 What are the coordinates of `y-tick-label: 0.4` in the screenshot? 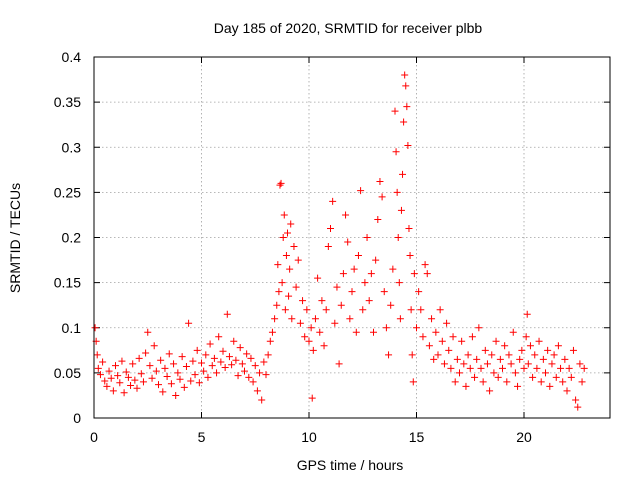 It's located at (72, 57).